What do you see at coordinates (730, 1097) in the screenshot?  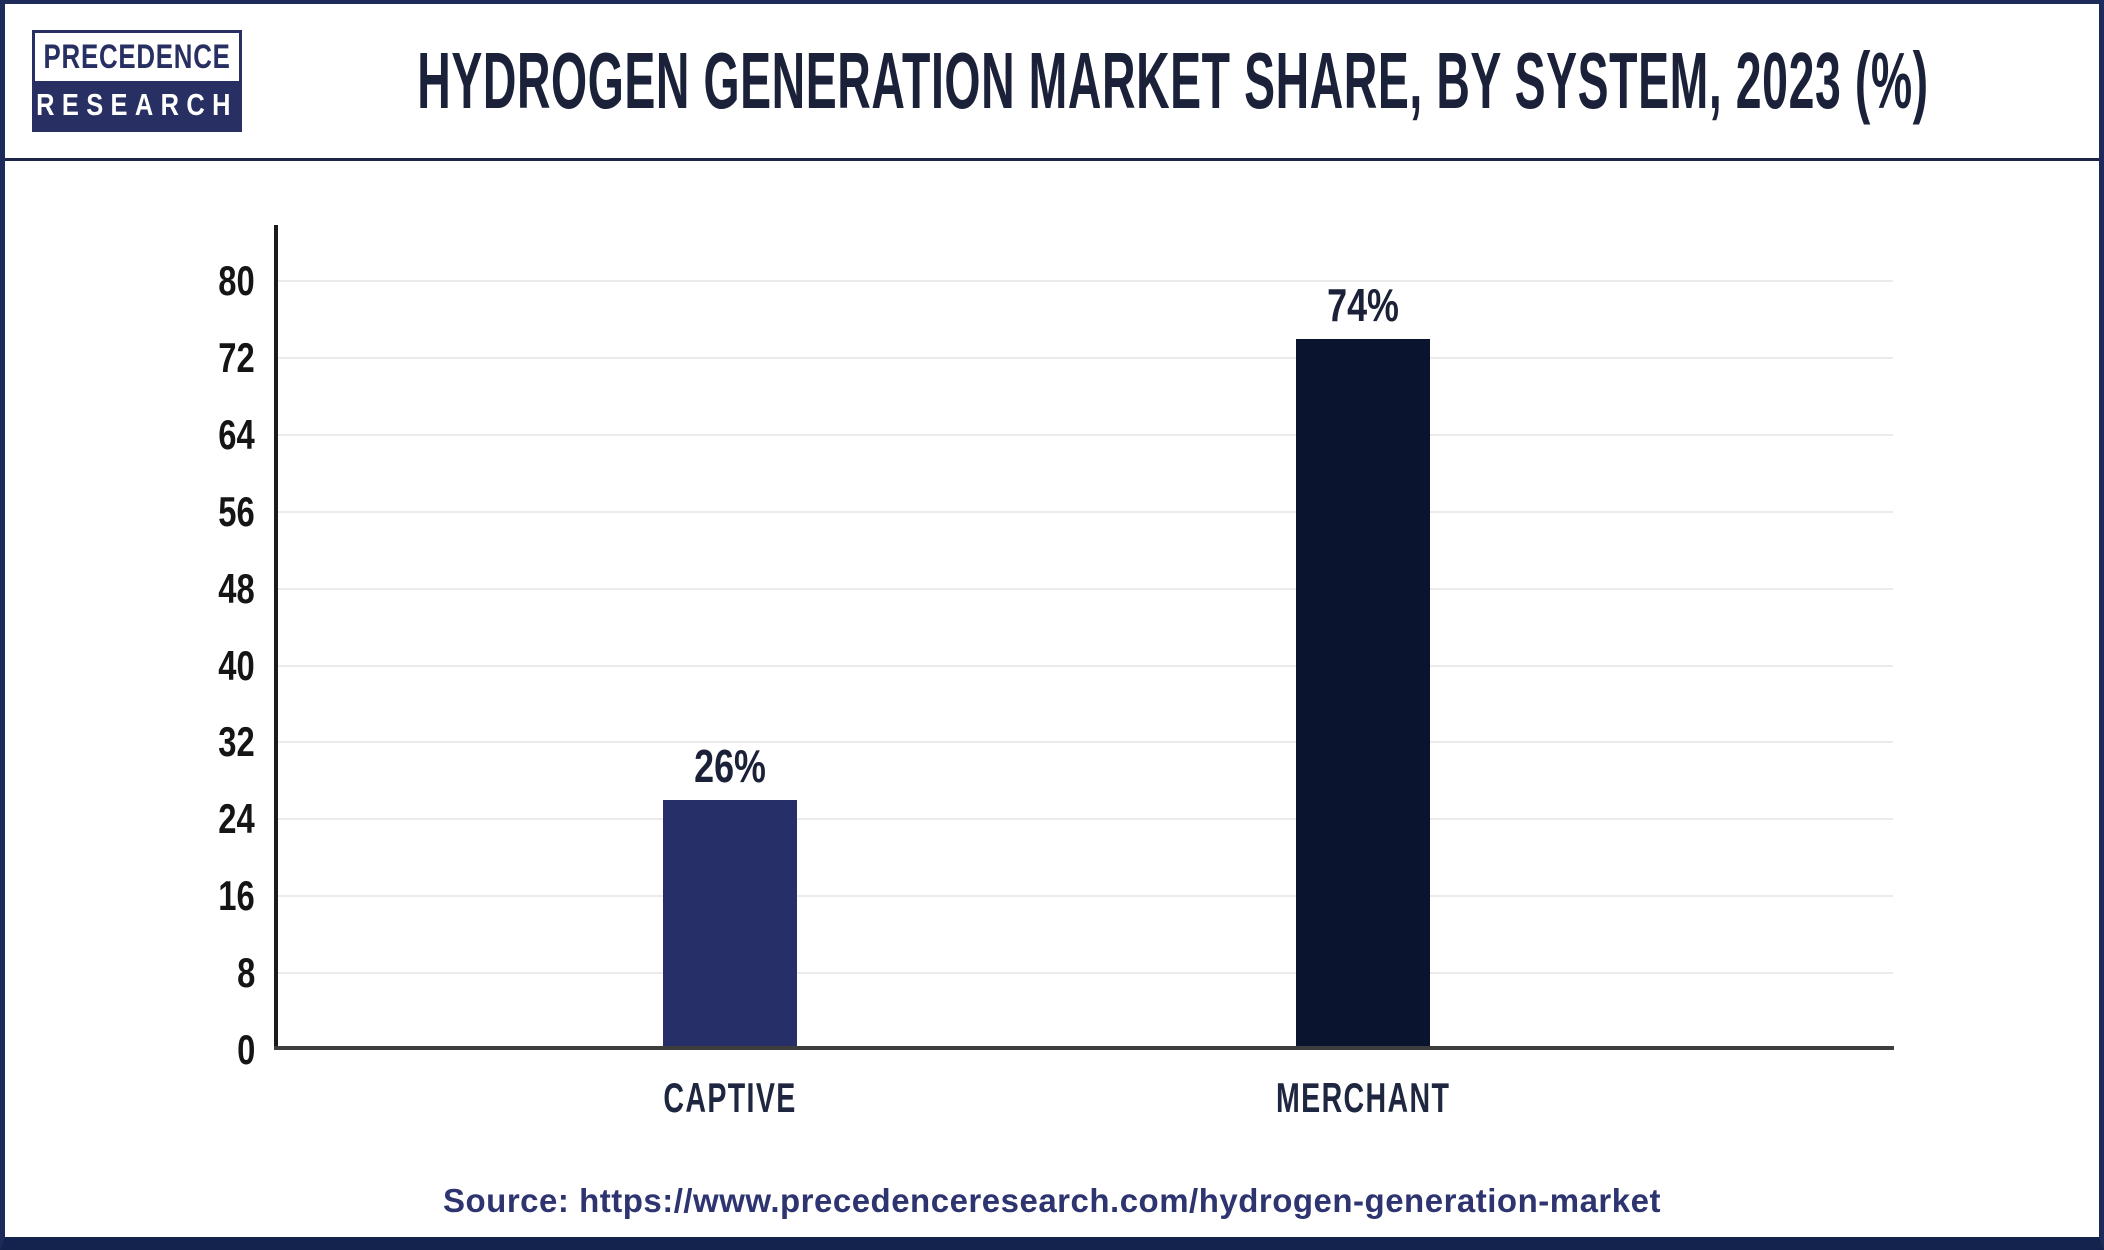 I see `x-category-label-captive: CAPTIVE` at bounding box center [730, 1097].